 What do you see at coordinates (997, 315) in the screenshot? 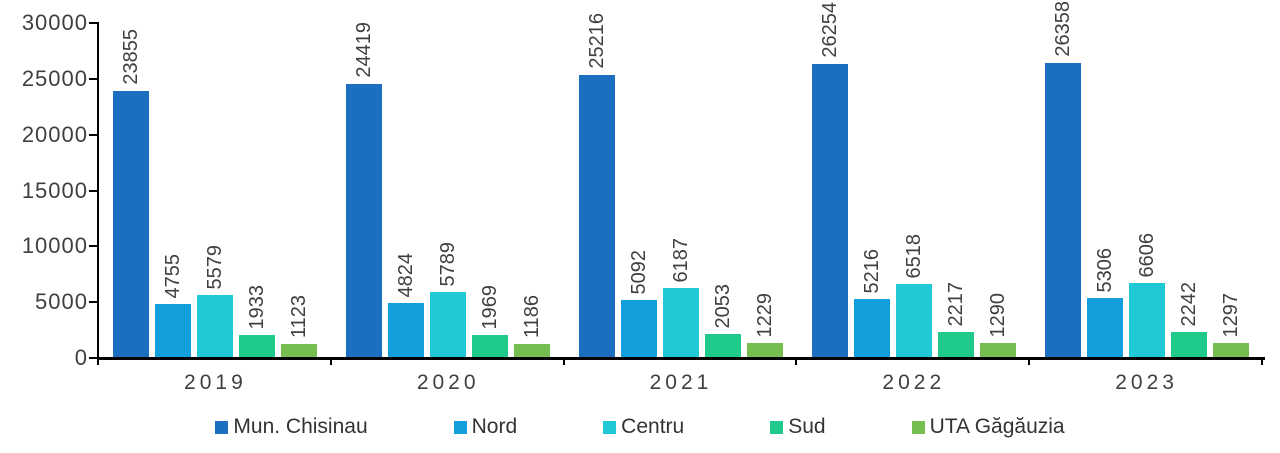
I see `bar-value-label: 1290` at bounding box center [997, 315].